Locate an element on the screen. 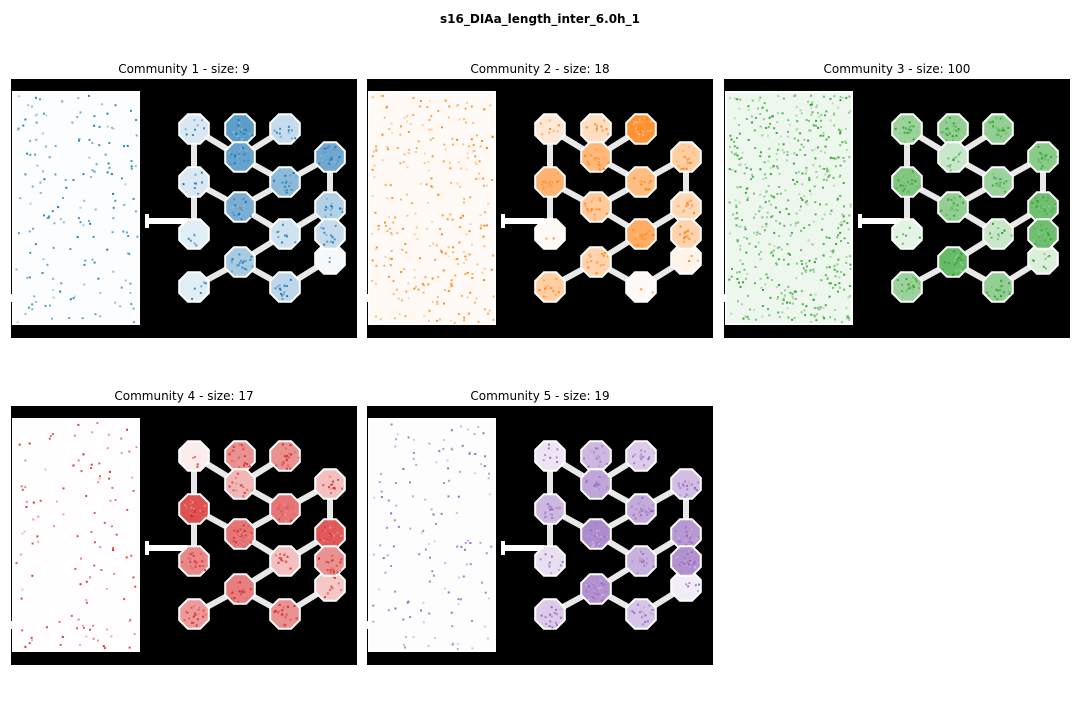 The image size is (1080, 720). panel-title: Community 3 - size: 100 is located at coordinates (897, 69).